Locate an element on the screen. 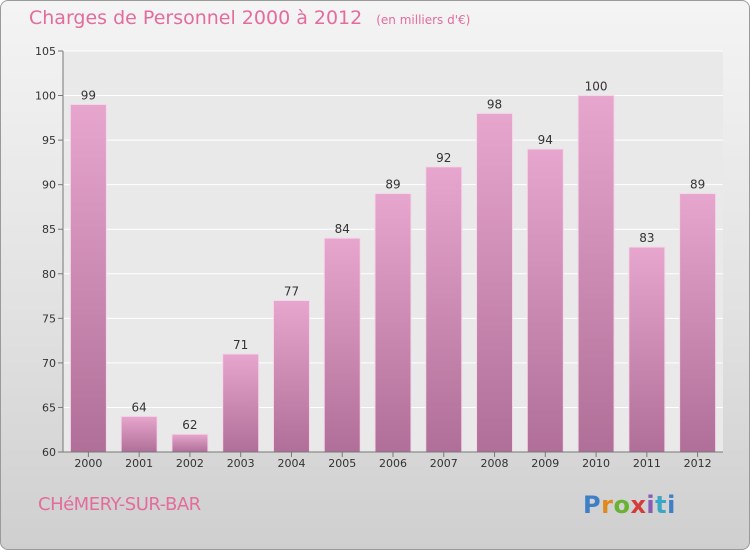 This screenshot has width=750, height=550. data-label: 98 is located at coordinates (494, 104).